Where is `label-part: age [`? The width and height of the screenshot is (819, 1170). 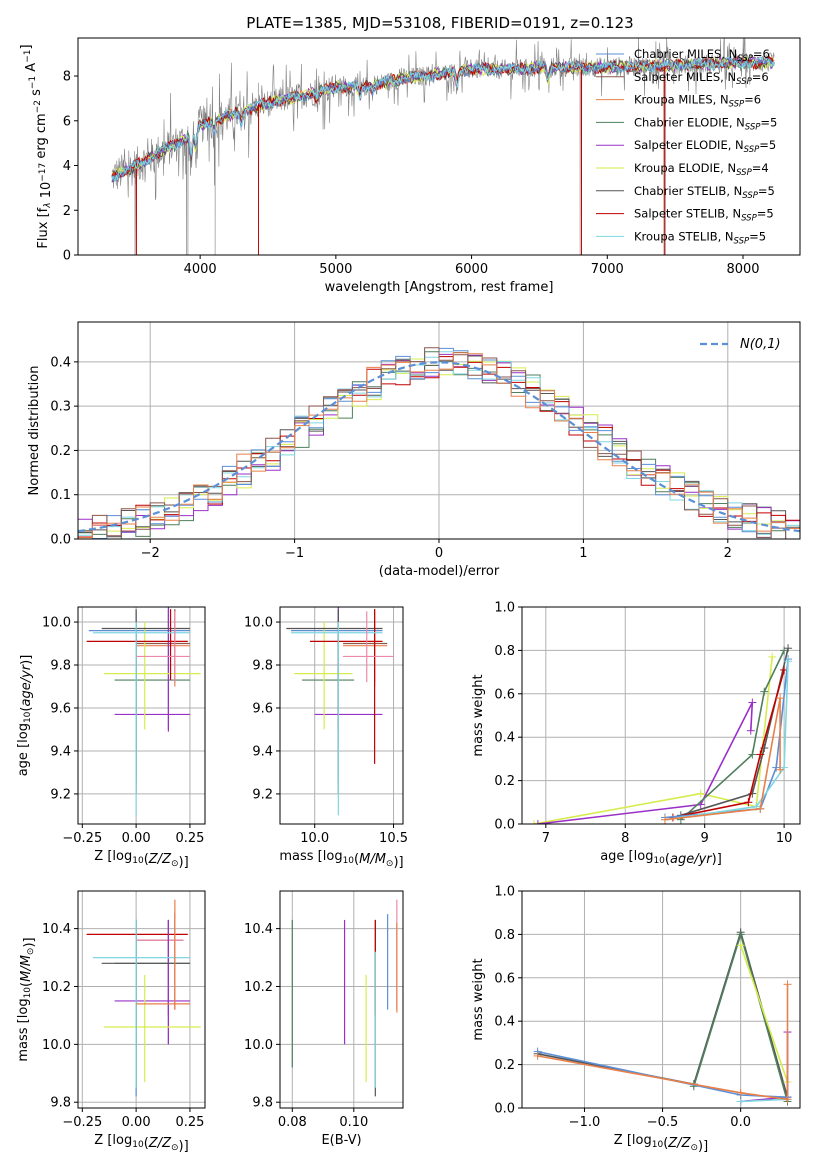
label-part: age [ is located at coordinates (616, 856).